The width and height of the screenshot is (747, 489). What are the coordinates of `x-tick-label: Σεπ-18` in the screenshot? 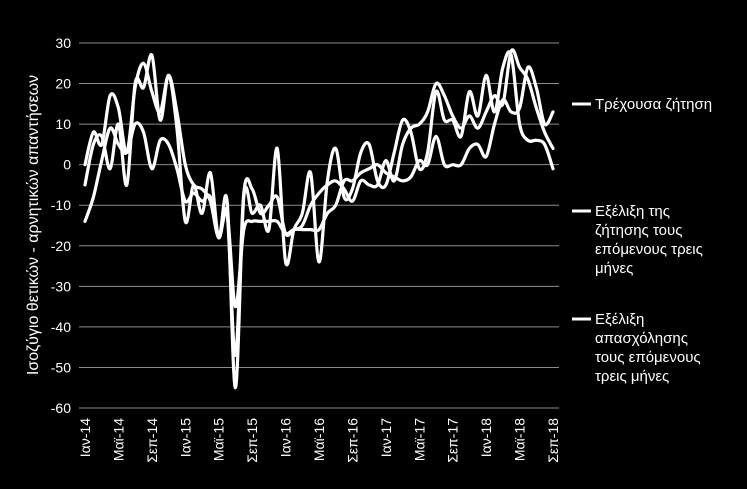 It's located at (553, 440).